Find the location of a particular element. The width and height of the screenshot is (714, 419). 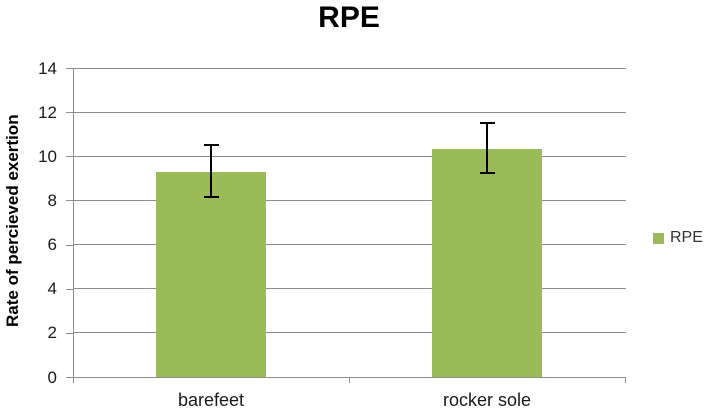

x-axis-label-rocker-sole: rocker sole is located at coordinates (487, 400).